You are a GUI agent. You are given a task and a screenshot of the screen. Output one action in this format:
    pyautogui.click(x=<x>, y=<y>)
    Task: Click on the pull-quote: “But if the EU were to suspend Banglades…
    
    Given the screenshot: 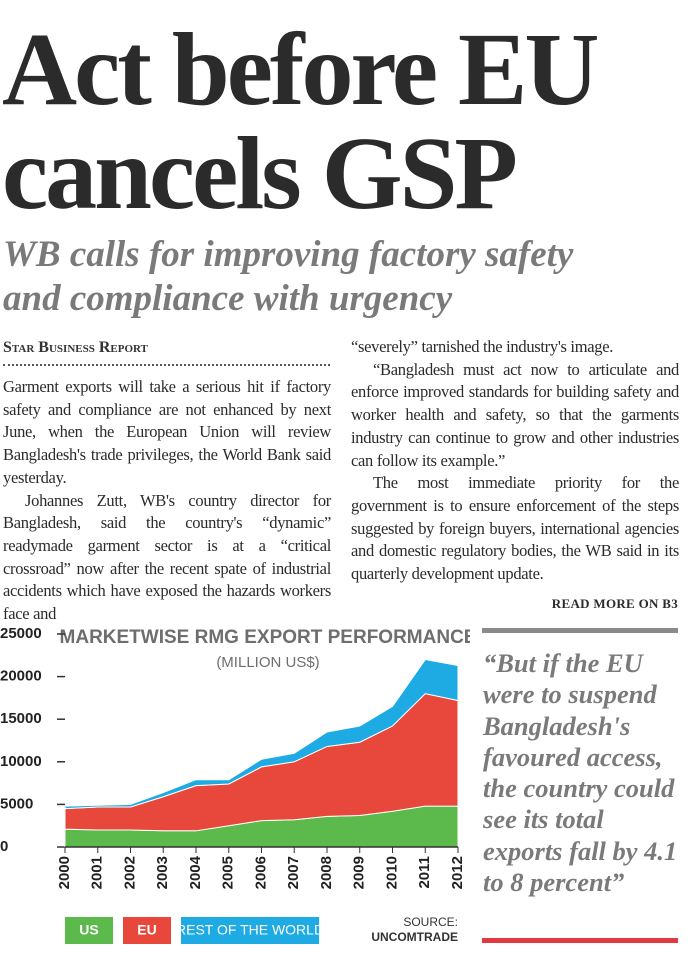 What is the action you would take?
    pyautogui.click(x=580, y=773)
    